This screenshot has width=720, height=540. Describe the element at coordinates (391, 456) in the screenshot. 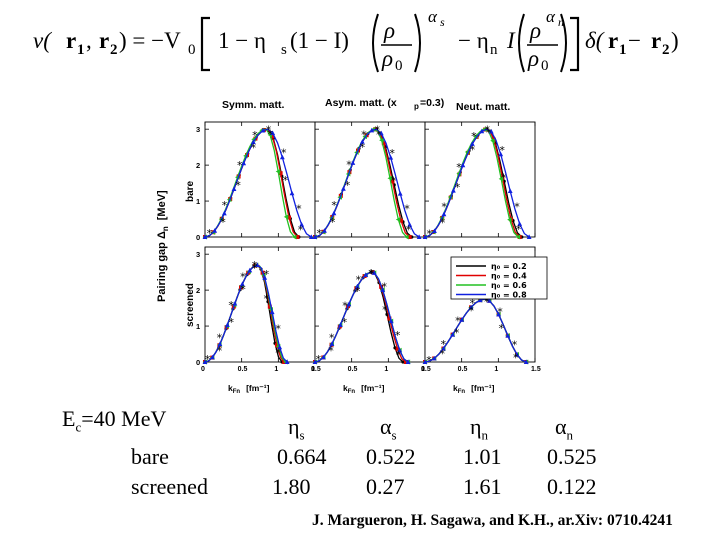

I see `bare-alpha-s: 0.522` at that location.